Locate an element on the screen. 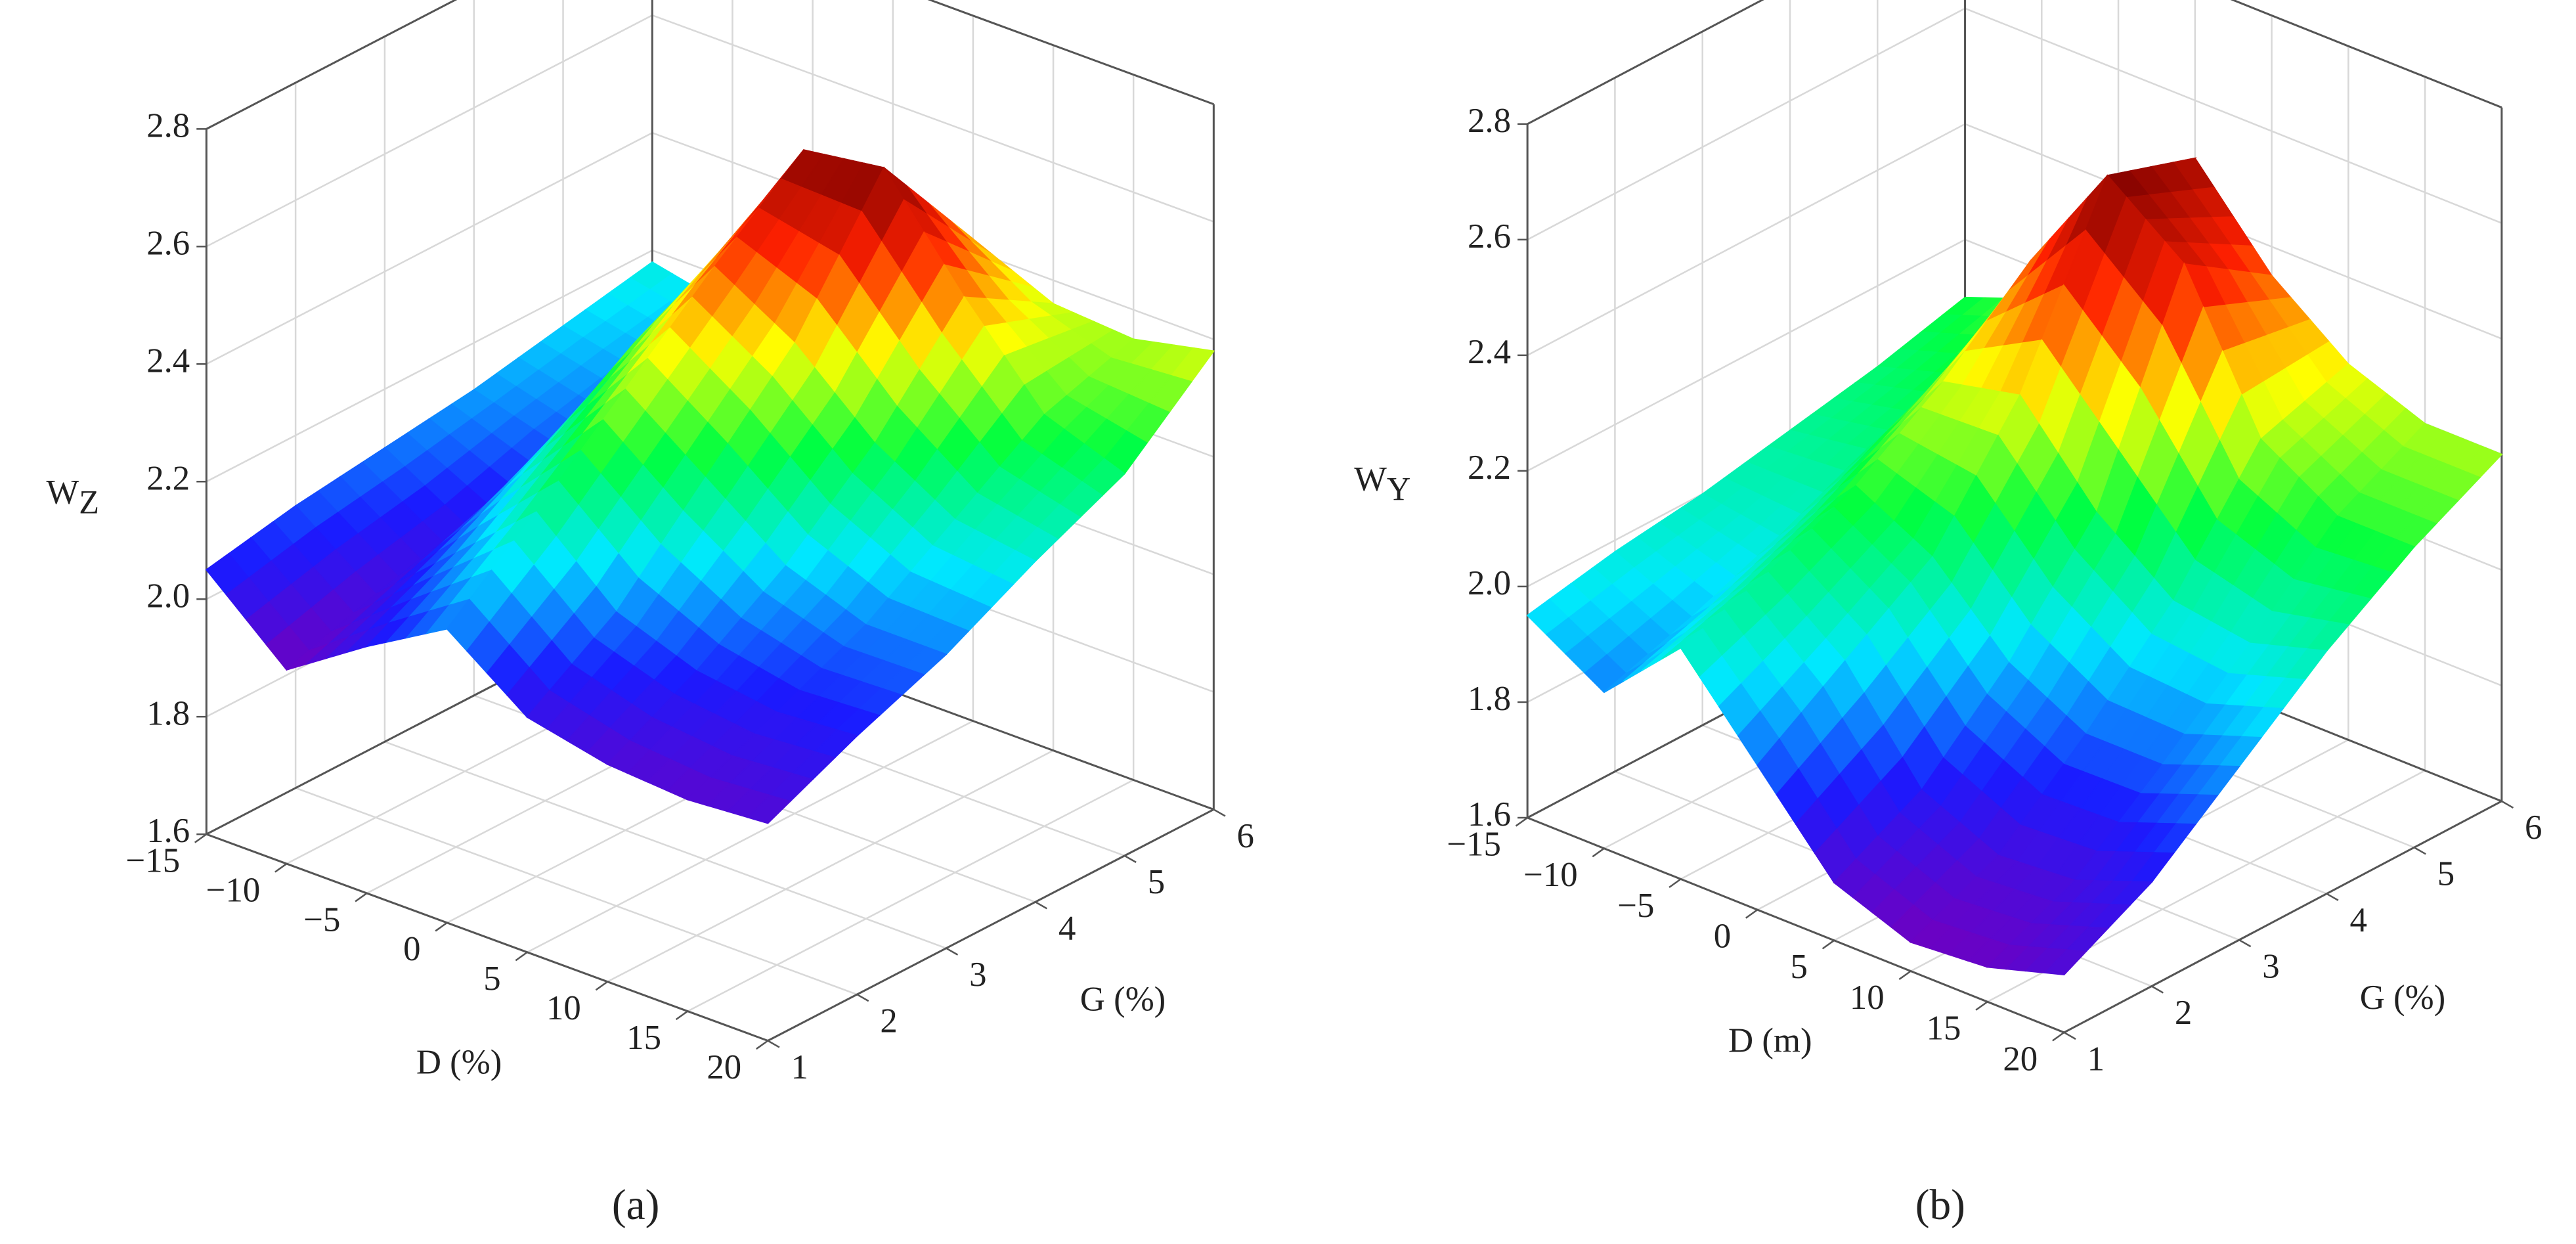 The height and width of the screenshot is (1244, 2576). z-tick-label: 2.2 is located at coordinates (168, 478).